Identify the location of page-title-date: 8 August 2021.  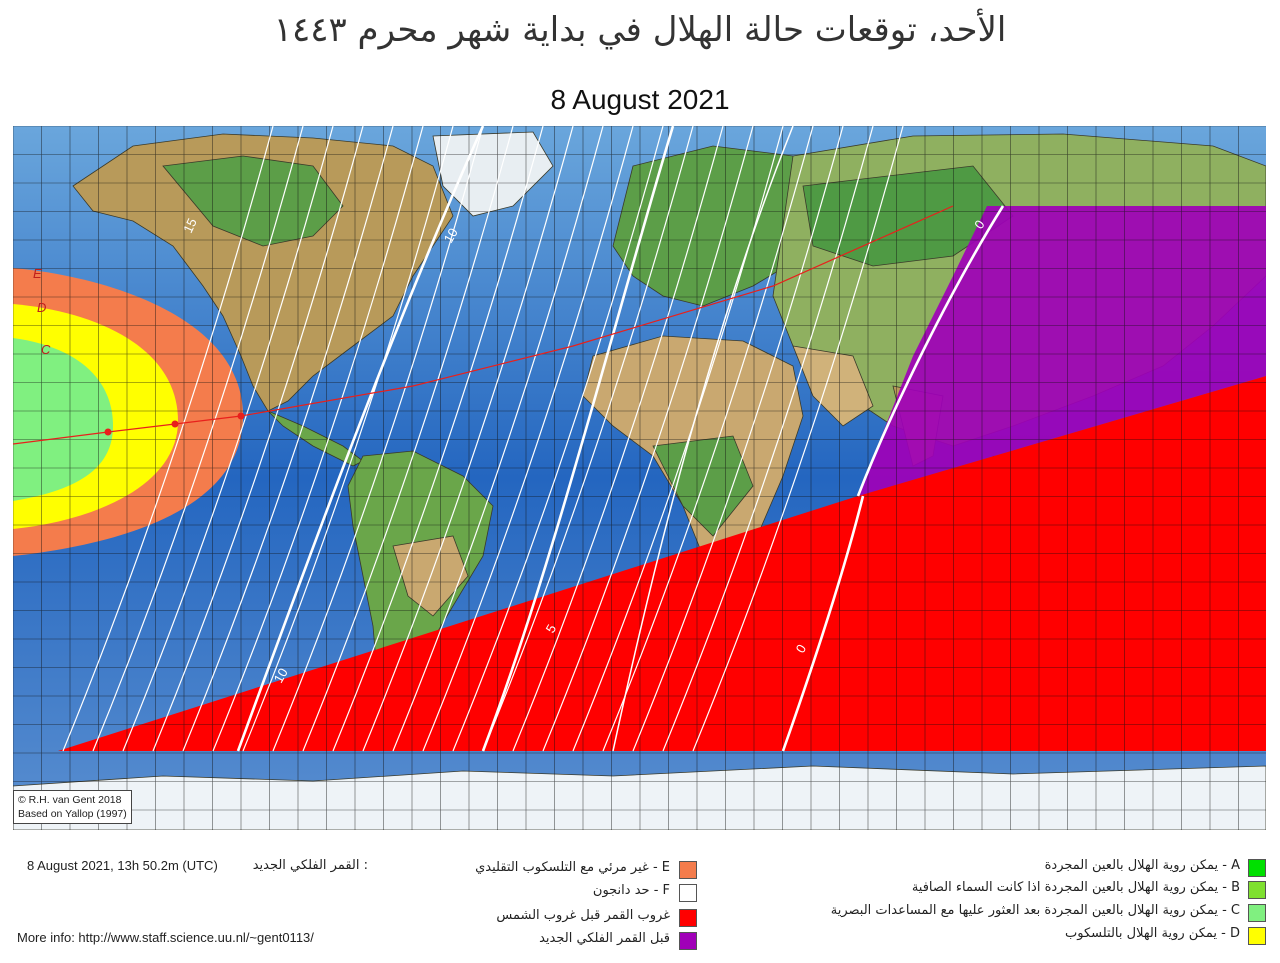
(640, 99).